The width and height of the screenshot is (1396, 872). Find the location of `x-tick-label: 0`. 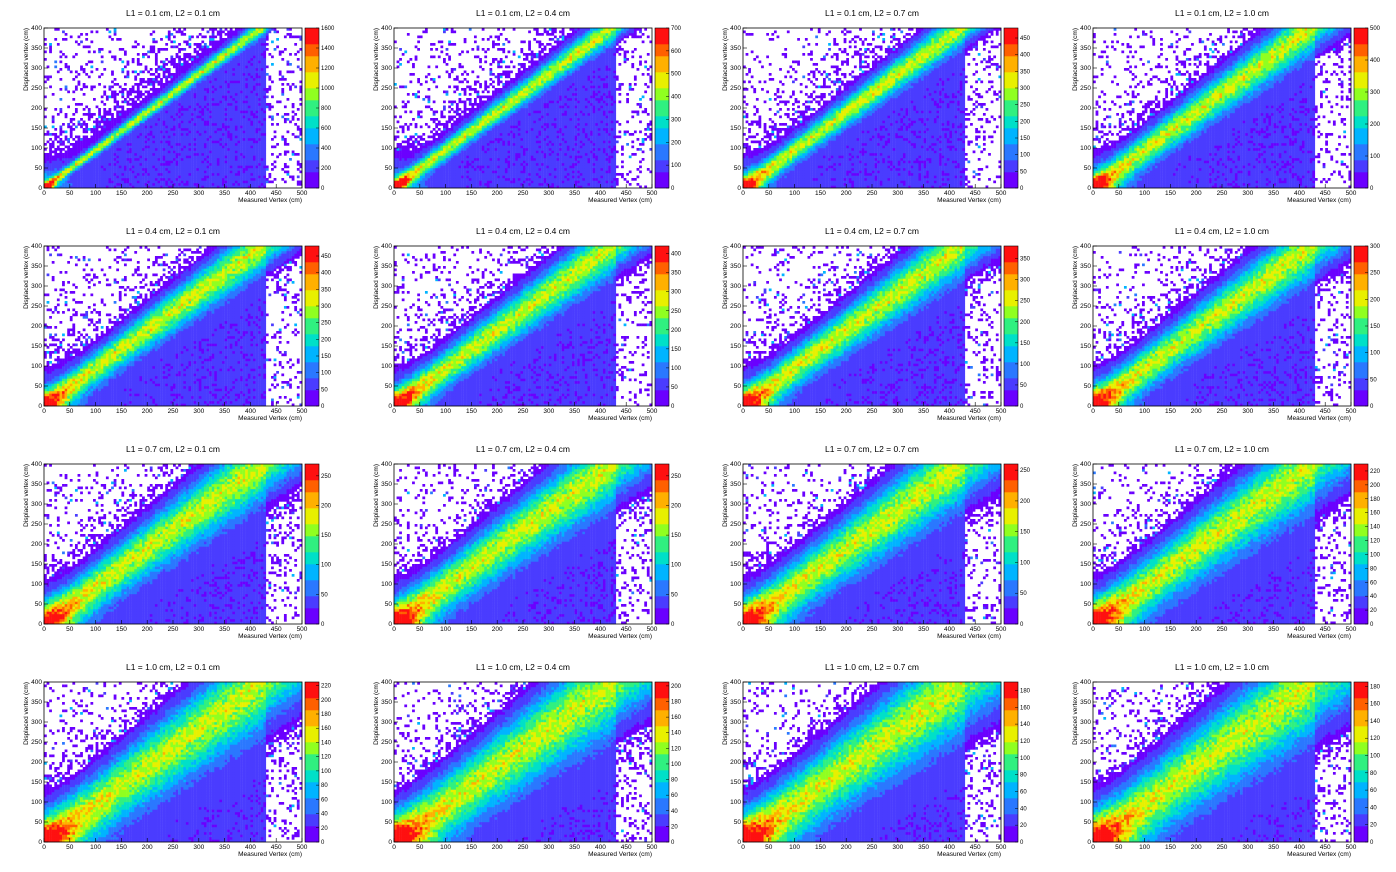

x-tick-label: 0 is located at coordinates (743, 411).